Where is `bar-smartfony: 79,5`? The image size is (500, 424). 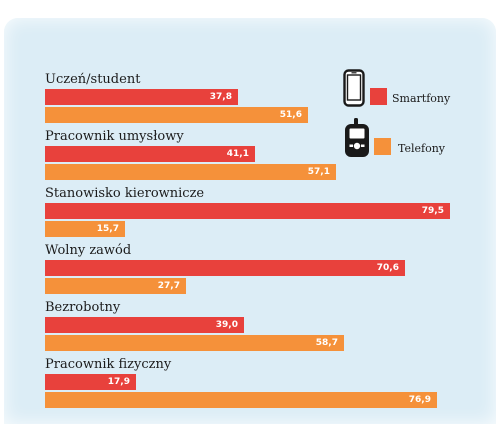
bar-smartfony: 79,5 is located at coordinates (247, 211).